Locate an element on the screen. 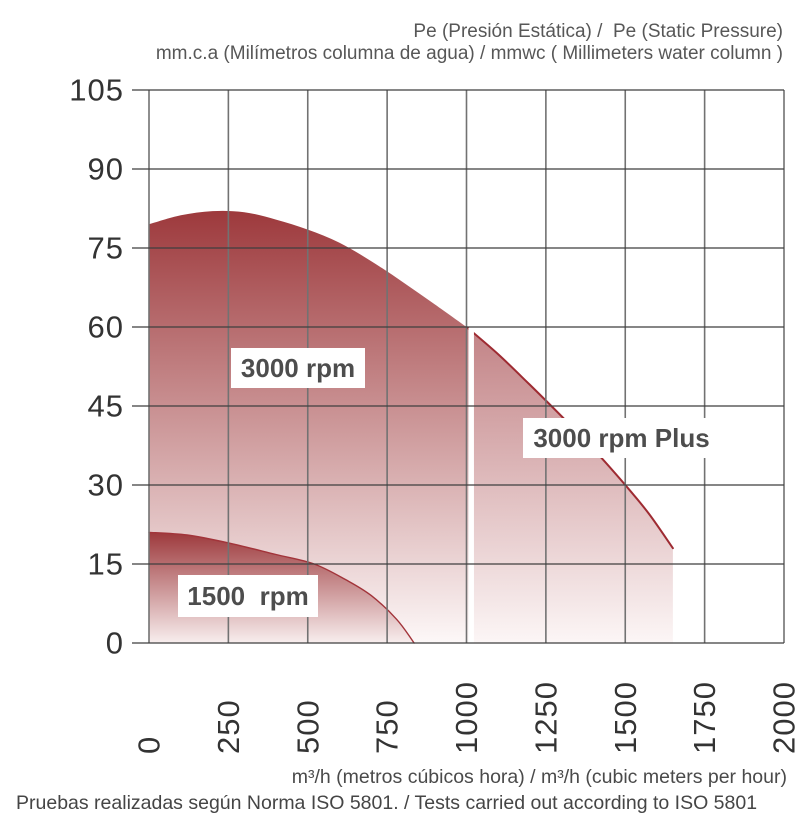 The image size is (800, 835). x-tick-label: 250 is located at coordinates (228, 726).